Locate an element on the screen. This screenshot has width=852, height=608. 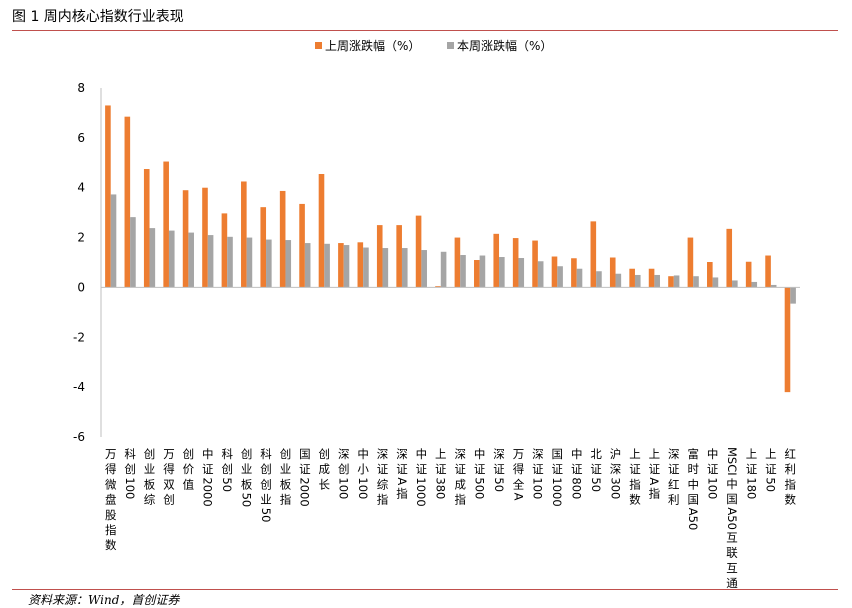
x-category-label: 北证 is located at coordinates (596, 461).